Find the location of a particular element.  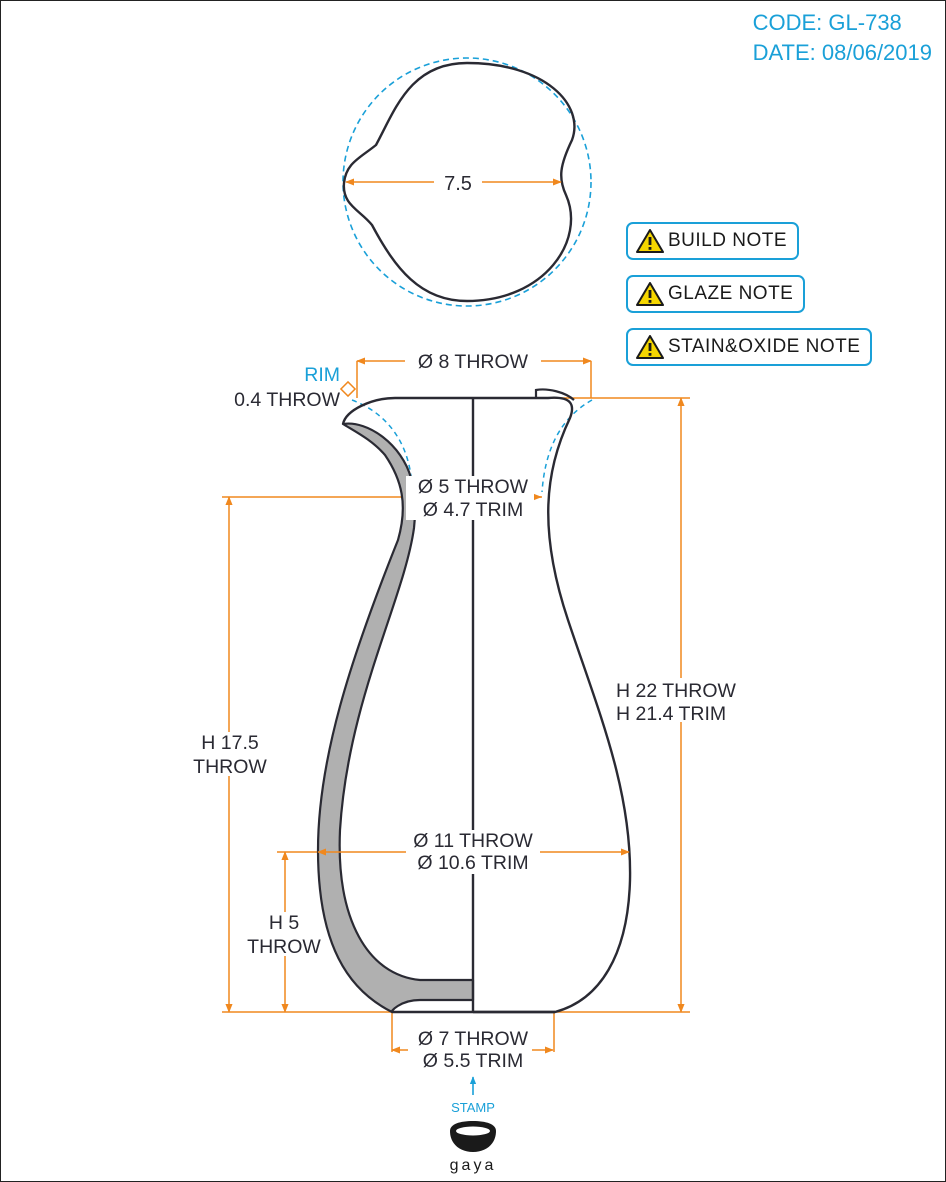

gaya-logo is located at coordinates (473, 1136).